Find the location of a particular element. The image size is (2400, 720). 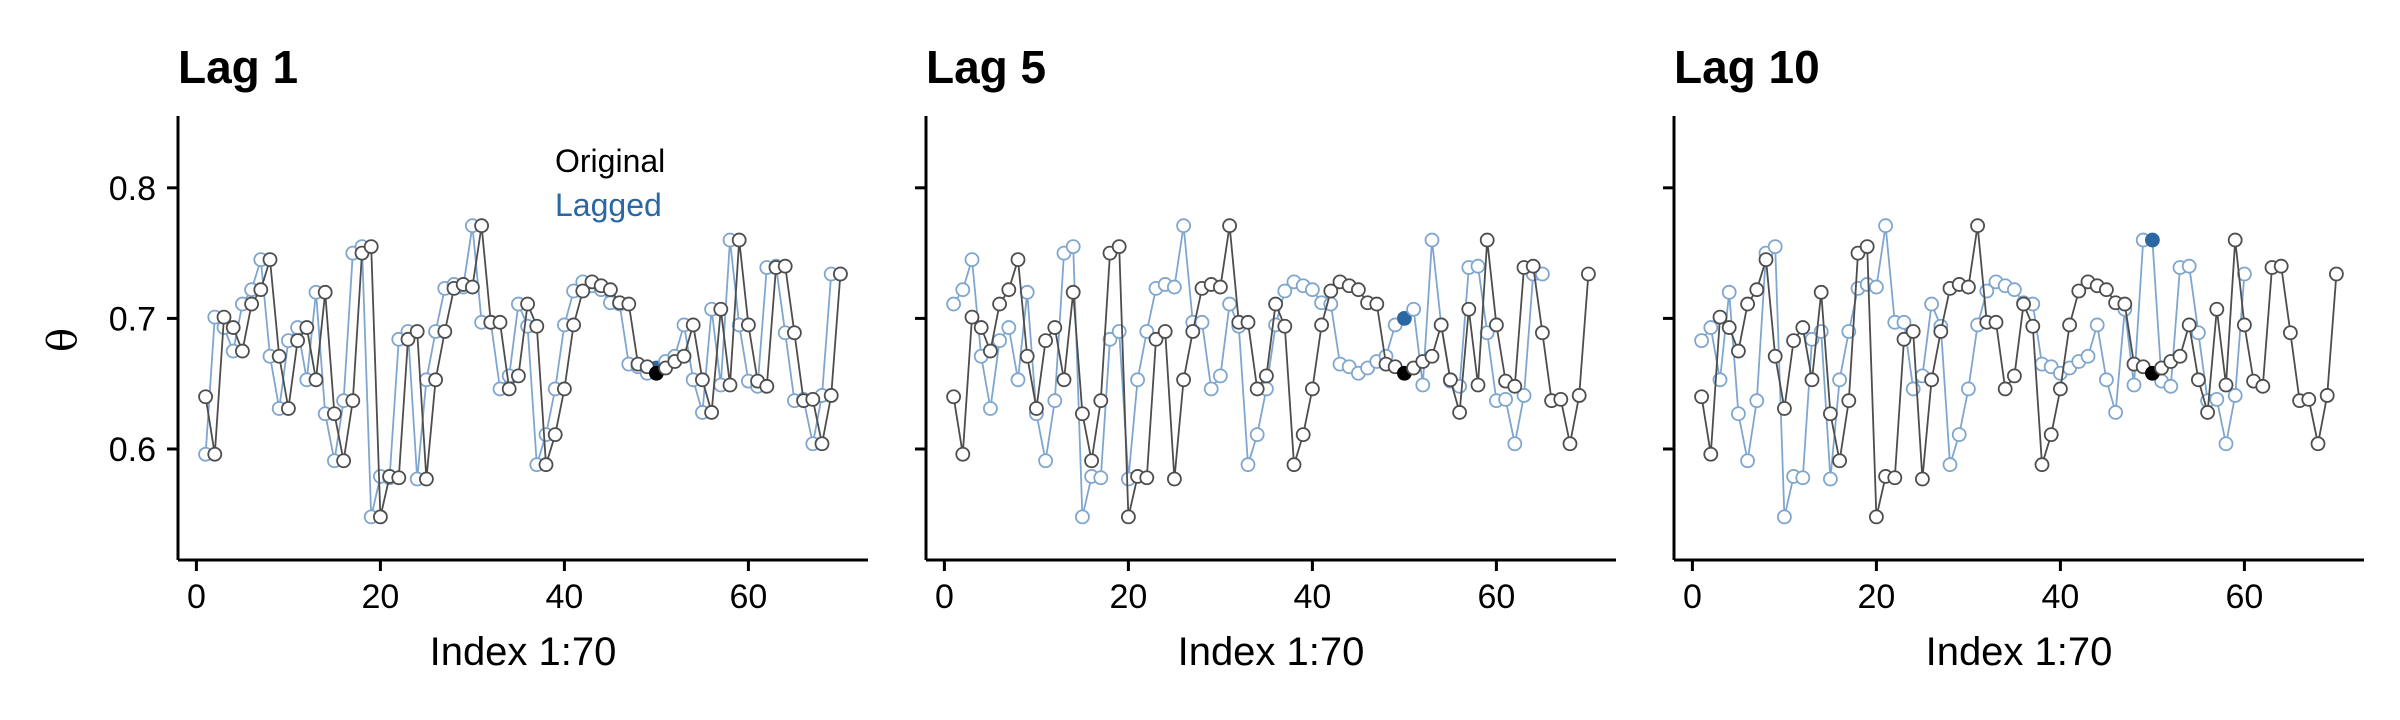

x-tick-label: 20 is located at coordinates (1128, 597).